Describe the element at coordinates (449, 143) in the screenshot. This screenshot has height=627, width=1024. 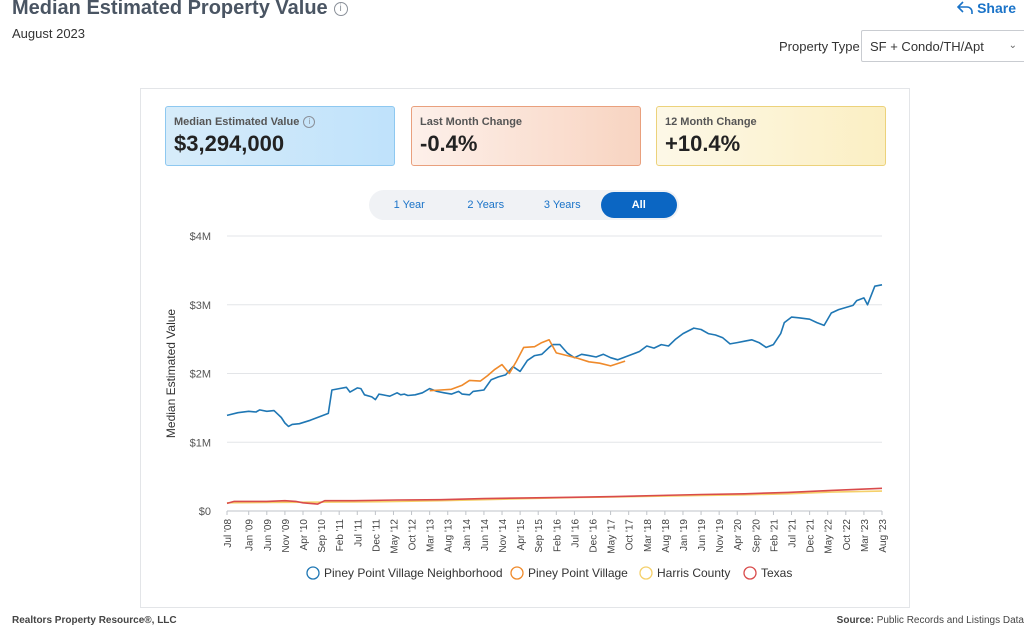
I see `last-month-change-value: -0.4%` at that location.